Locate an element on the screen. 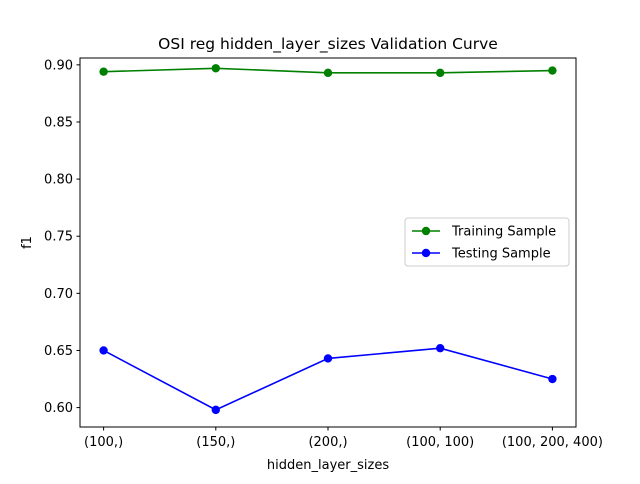  training-sample-legend-marker is located at coordinates (426, 231).